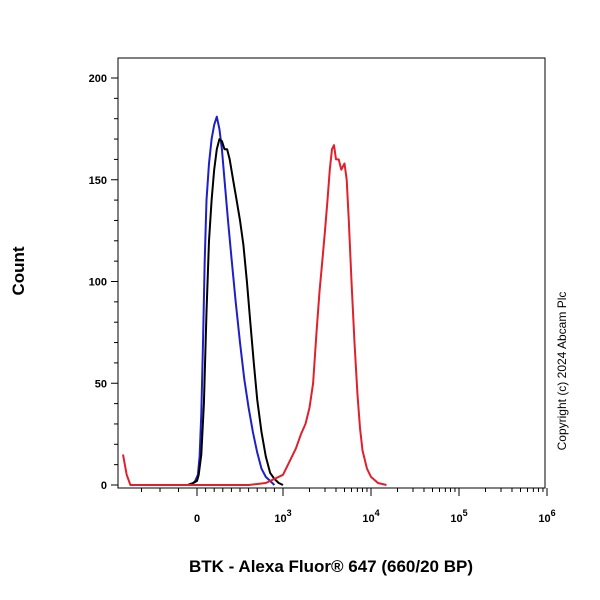  I want to click on y-axis-title: Count, so click(18, 270).